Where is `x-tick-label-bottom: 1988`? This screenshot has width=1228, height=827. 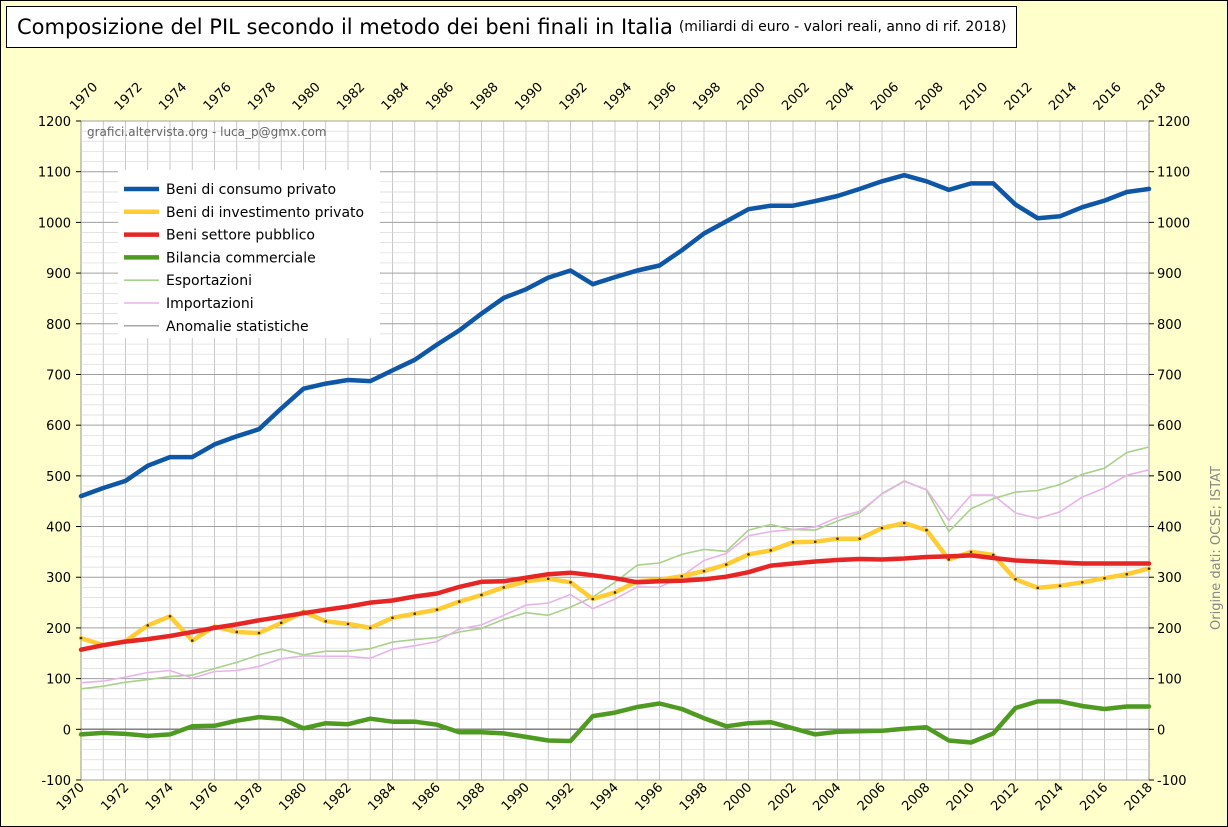 x-tick-label-bottom: 1988 is located at coordinates (471, 797).